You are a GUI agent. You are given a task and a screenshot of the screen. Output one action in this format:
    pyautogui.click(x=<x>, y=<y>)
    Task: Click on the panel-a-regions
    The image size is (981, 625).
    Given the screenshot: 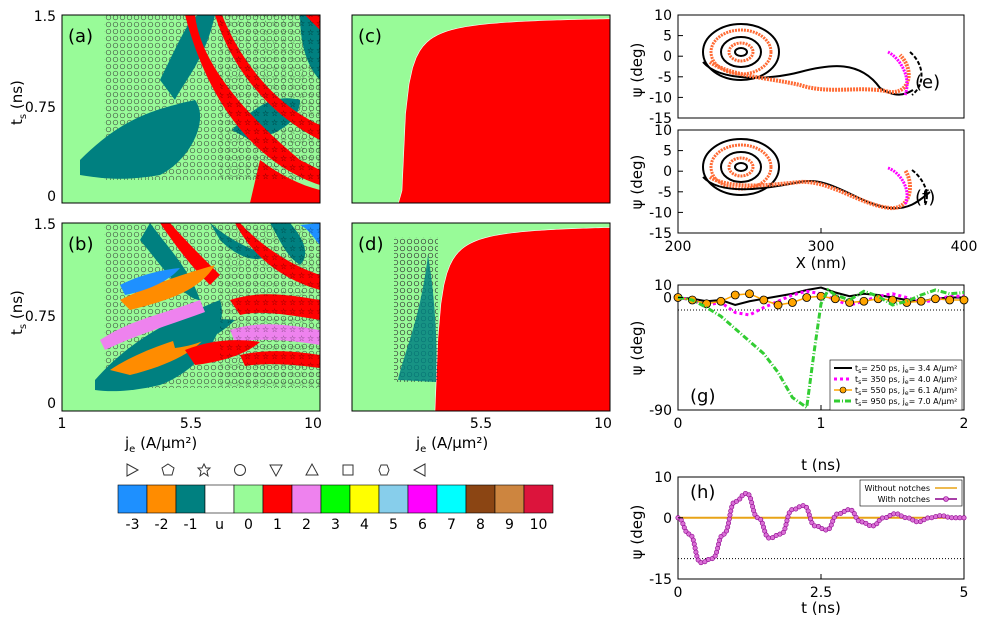 What is the action you would take?
    pyautogui.click(x=200, y=109)
    